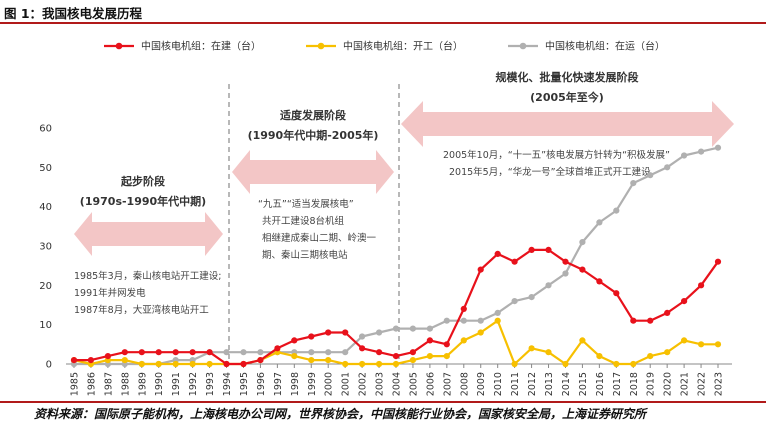 The image size is (766, 439). Describe the element at coordinates (600, 384) in the screenshot. I see `x-tick-label: 2016` at that location.